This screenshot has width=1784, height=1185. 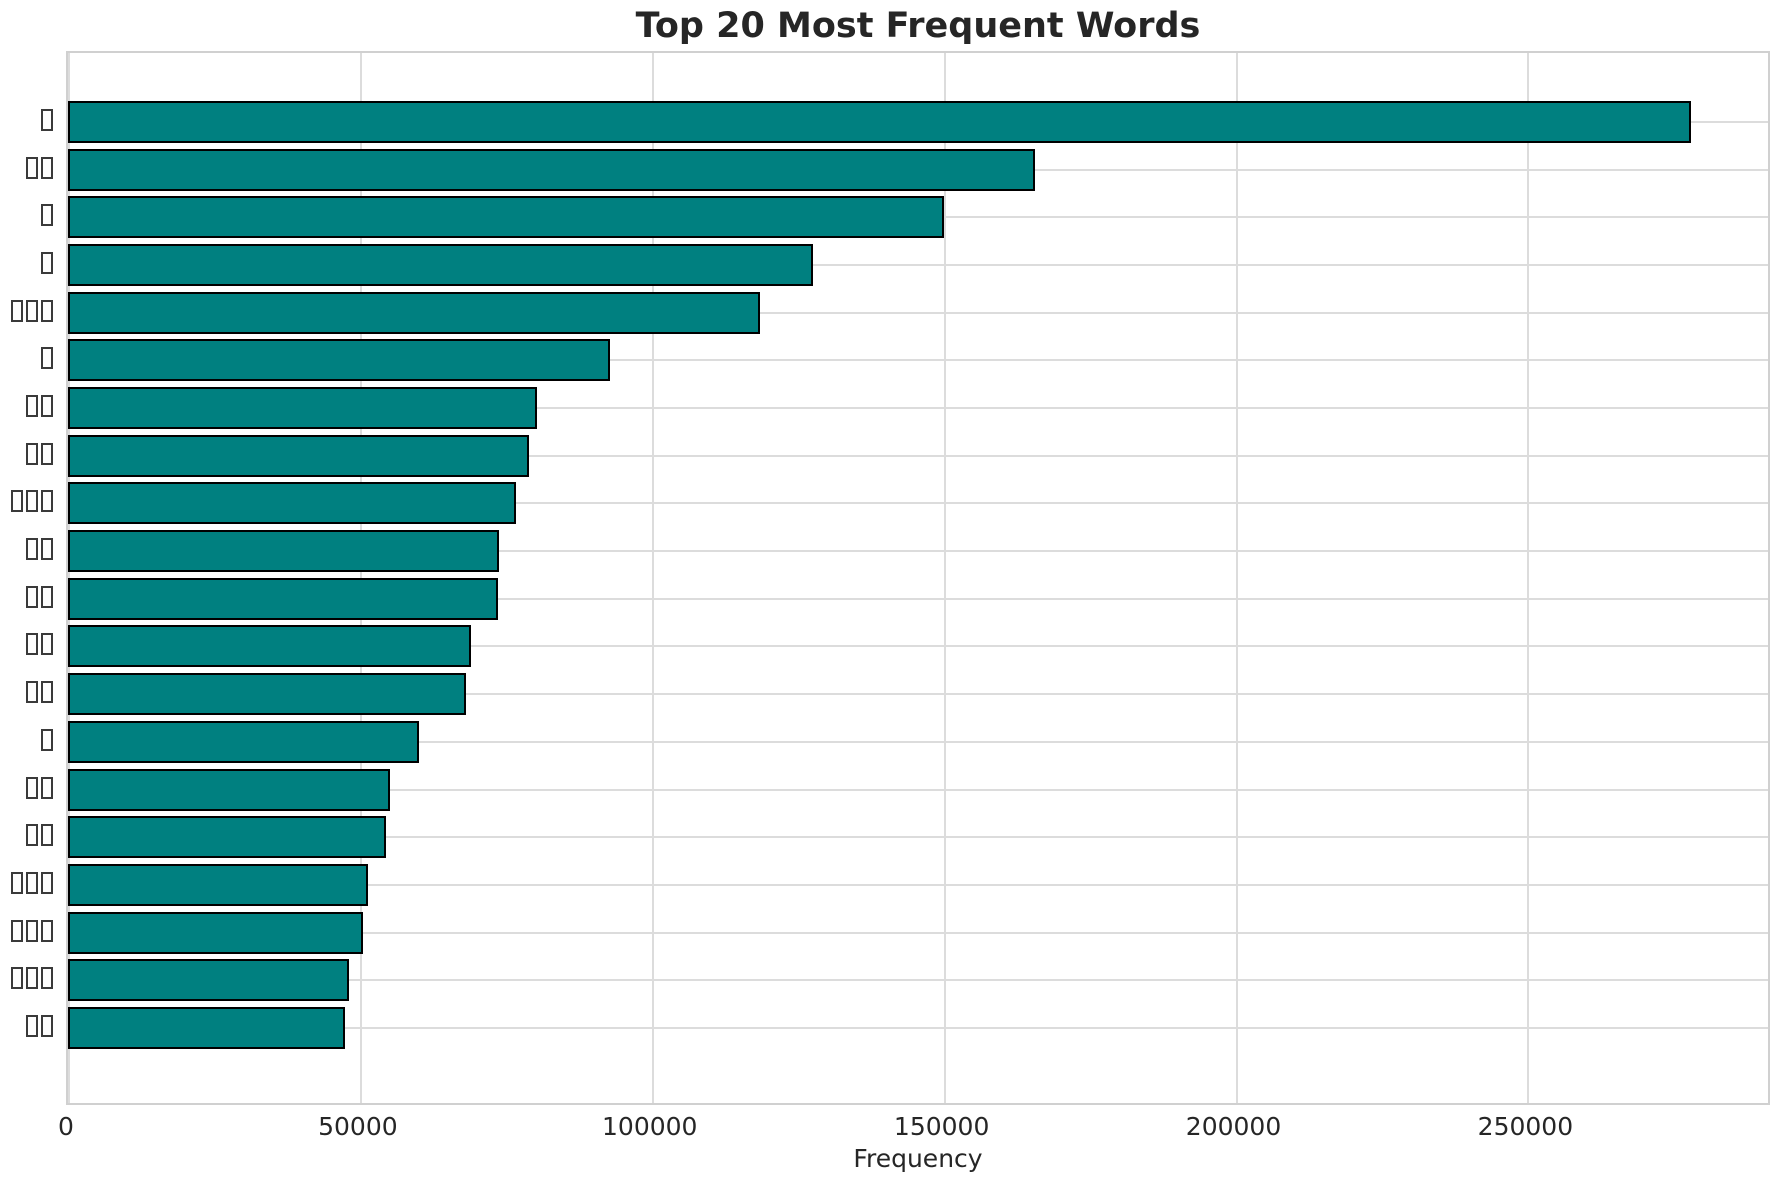 I want to click on x-tick-label-200000: 200000, so click(x=1233, y=1126).